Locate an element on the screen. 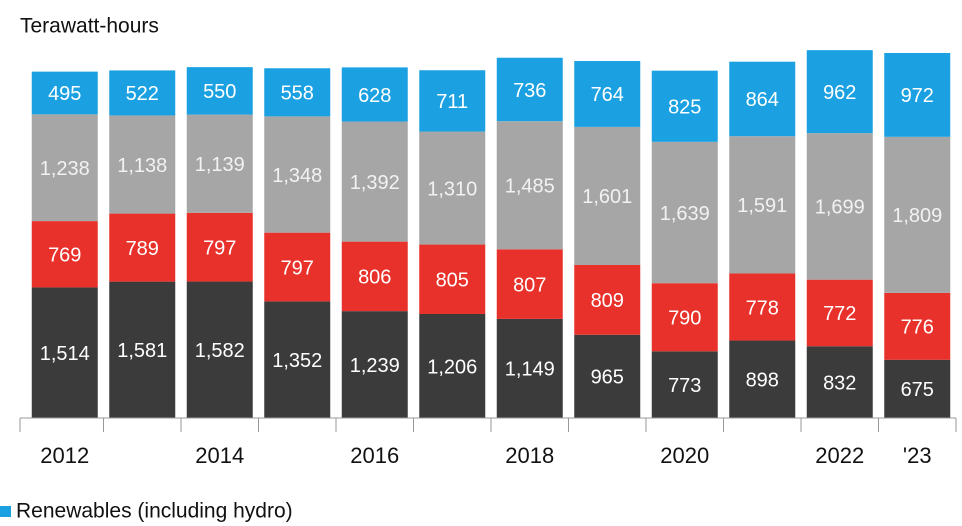  data-label: 1,514 is located at coordinates (65, 354).